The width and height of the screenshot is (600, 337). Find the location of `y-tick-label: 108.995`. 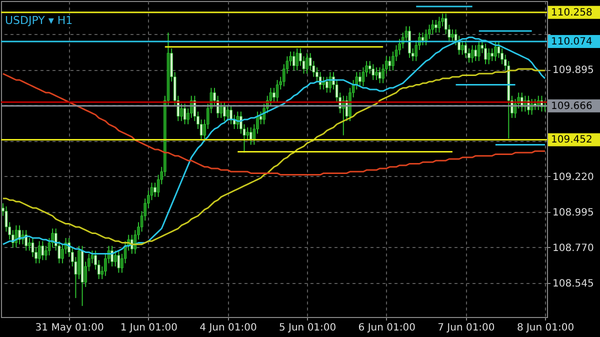

y-tick-label: 108.995 is located at coordinates (573, 212).